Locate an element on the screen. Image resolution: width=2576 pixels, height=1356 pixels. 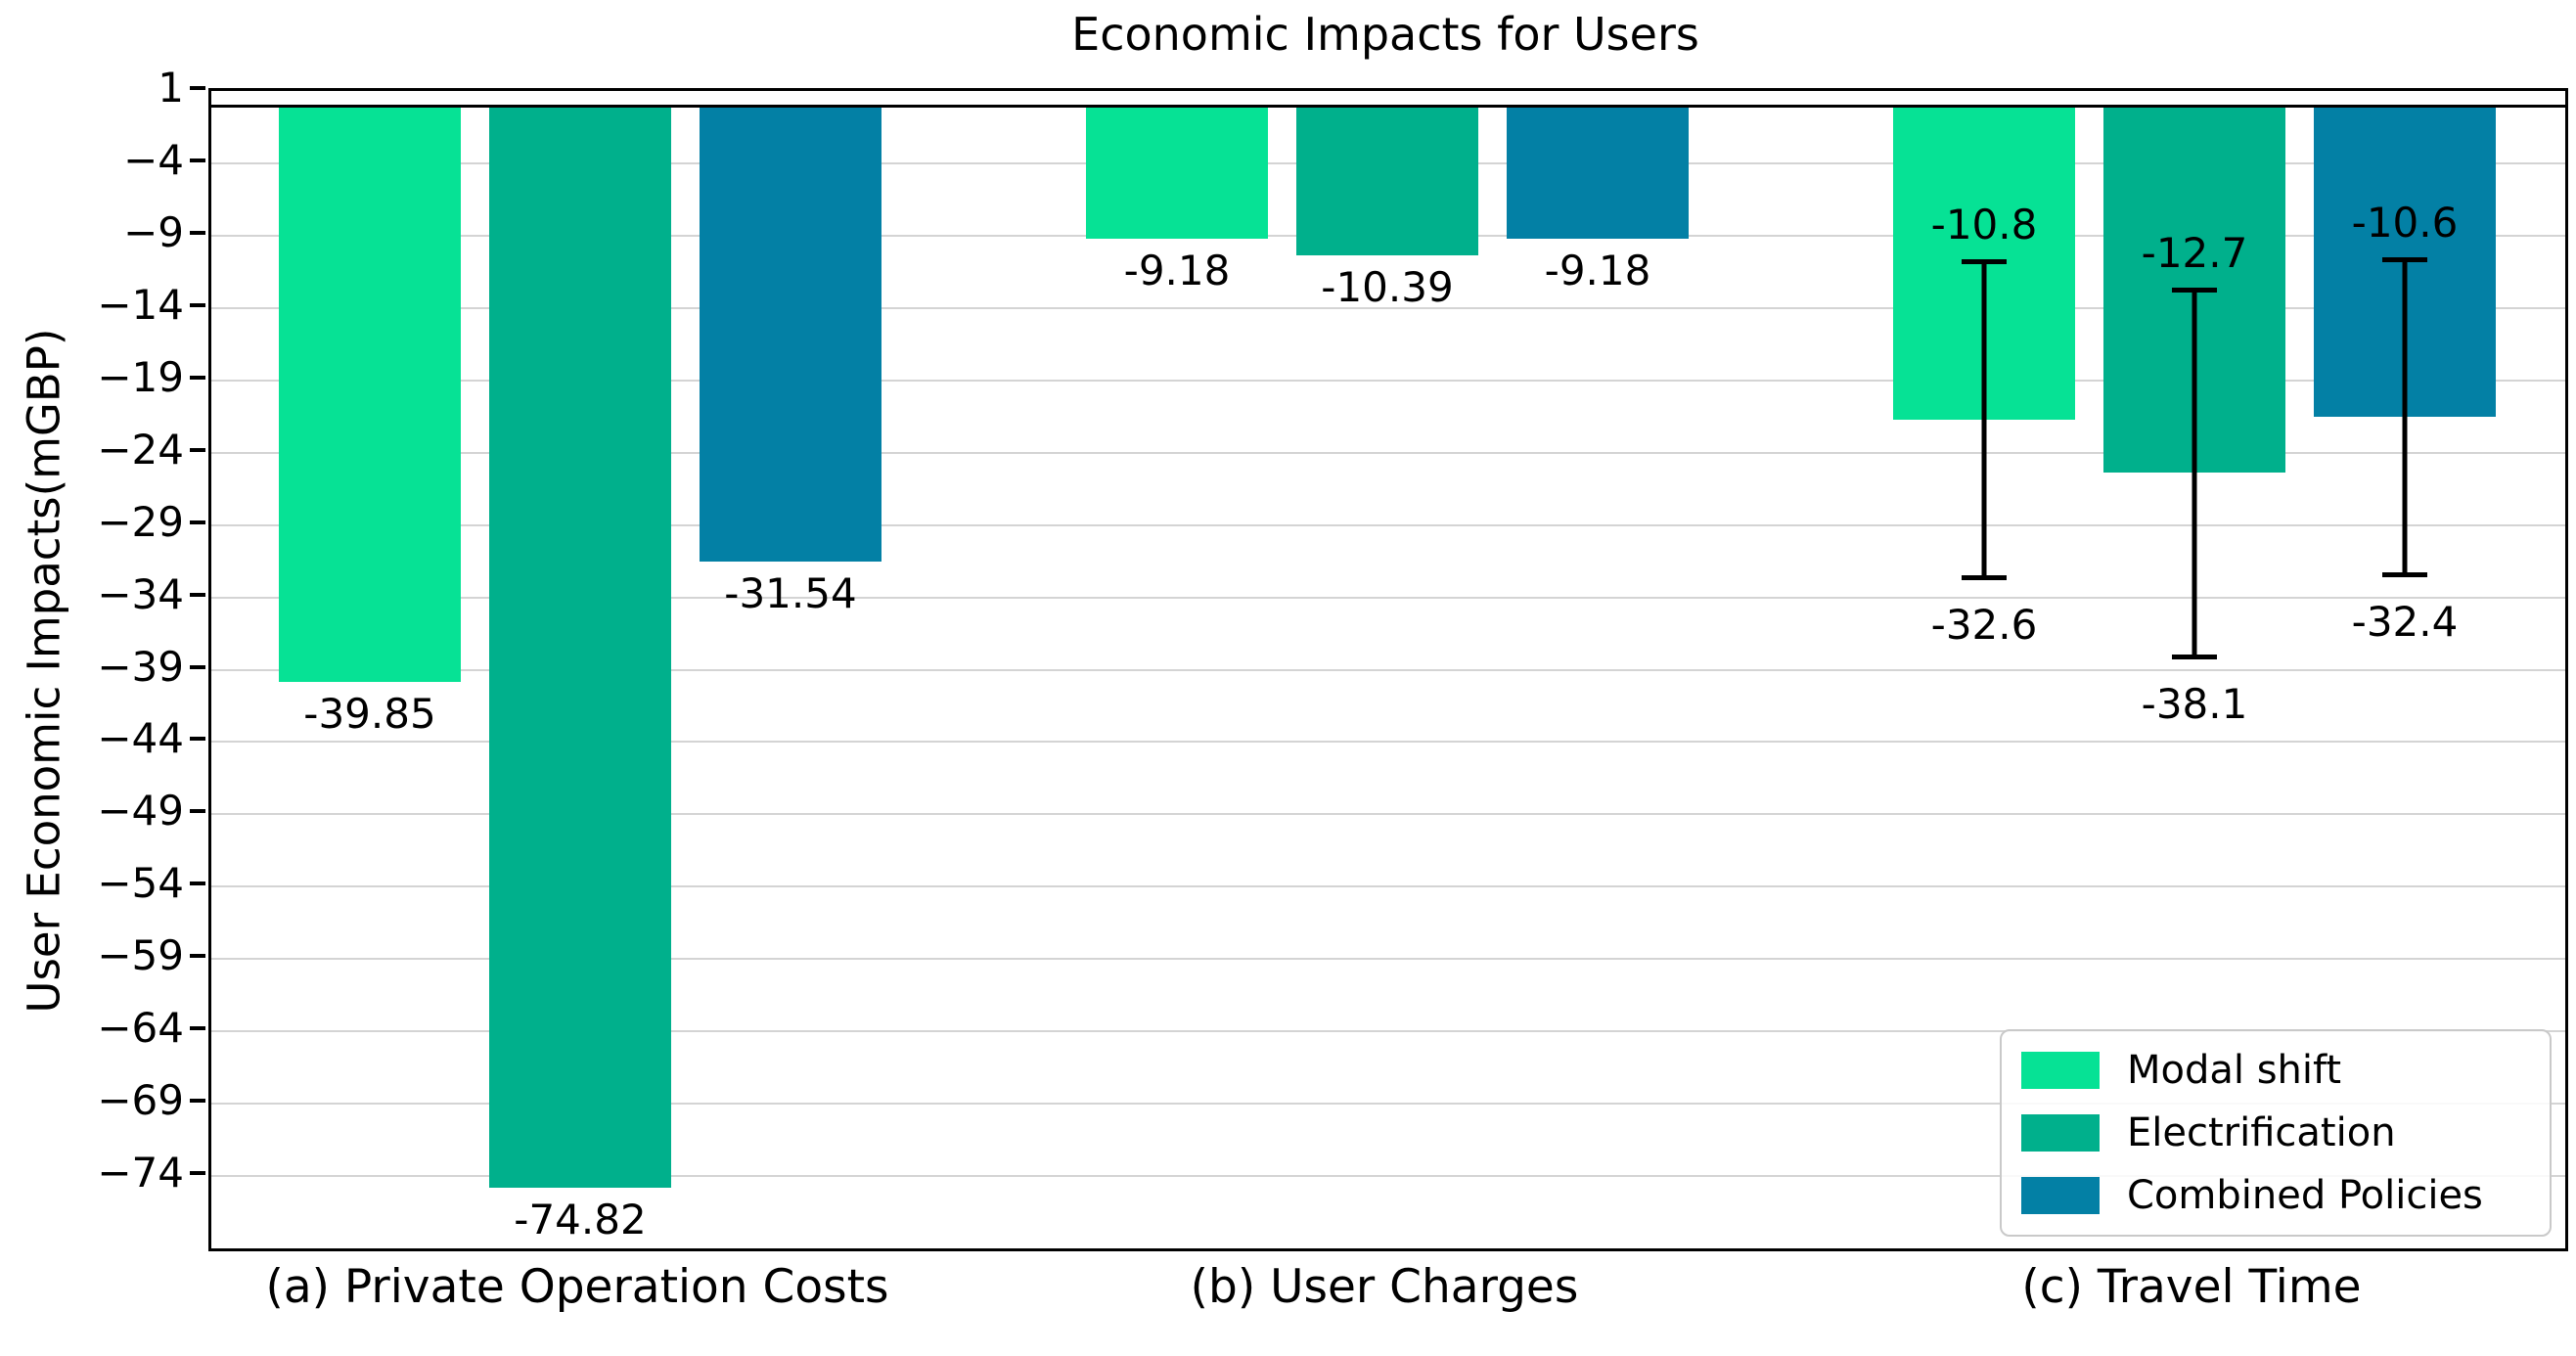
error-high-label: -12.7 is located at coordinates (2194, 252).